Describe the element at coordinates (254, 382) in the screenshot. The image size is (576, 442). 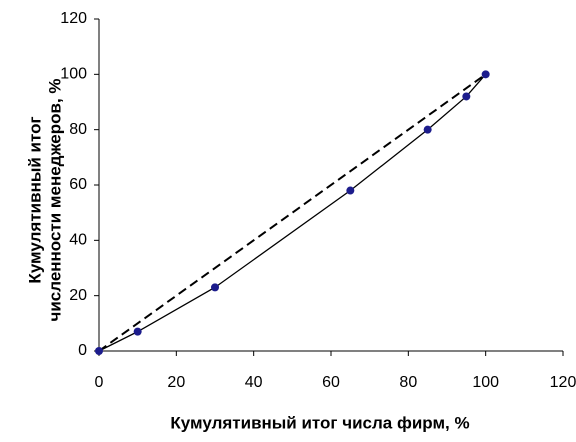
I see `x-tick-label: 40` at that location.